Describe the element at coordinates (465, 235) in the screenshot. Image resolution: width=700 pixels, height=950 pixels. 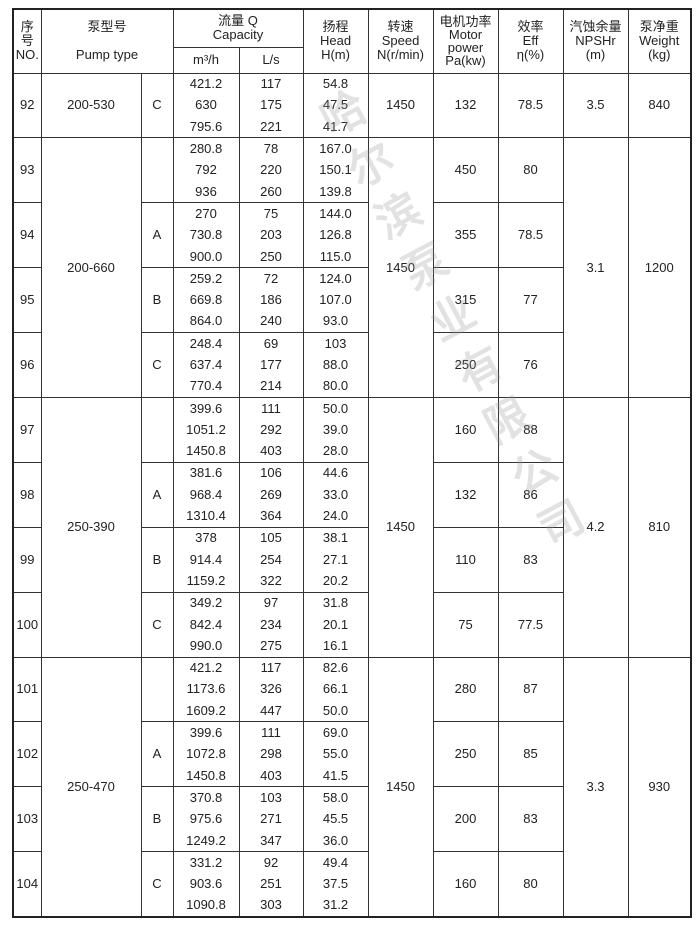
I see `motor-power: 355` at that location.